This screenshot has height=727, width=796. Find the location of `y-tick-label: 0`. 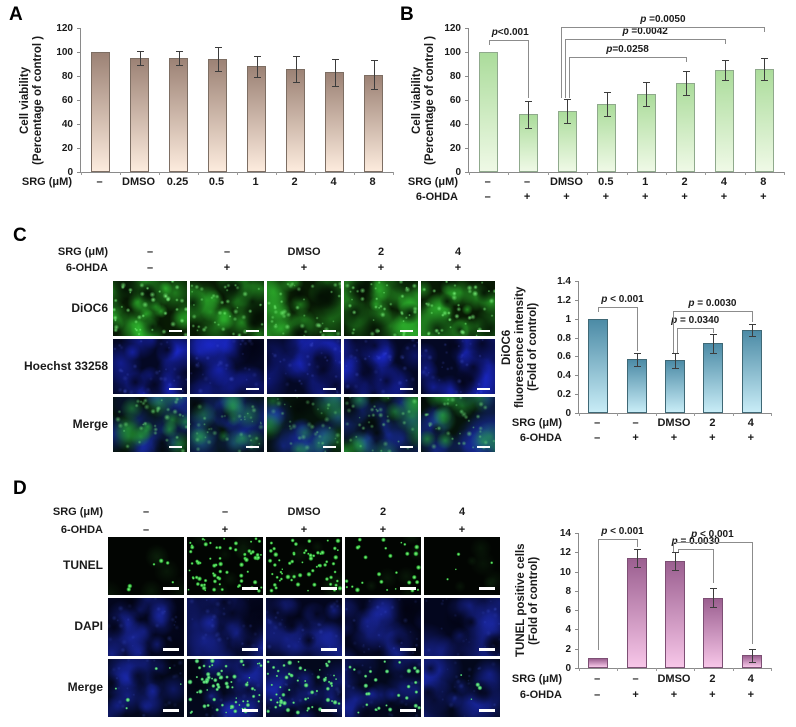

y-tick-label: 0 is located at coordinates (568, 413).